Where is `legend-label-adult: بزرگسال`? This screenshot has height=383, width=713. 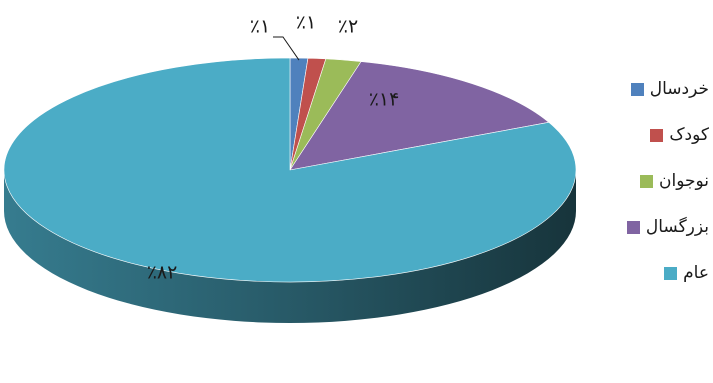 legend-label-adult: بزرگسال is located at coordinates (677, 227).